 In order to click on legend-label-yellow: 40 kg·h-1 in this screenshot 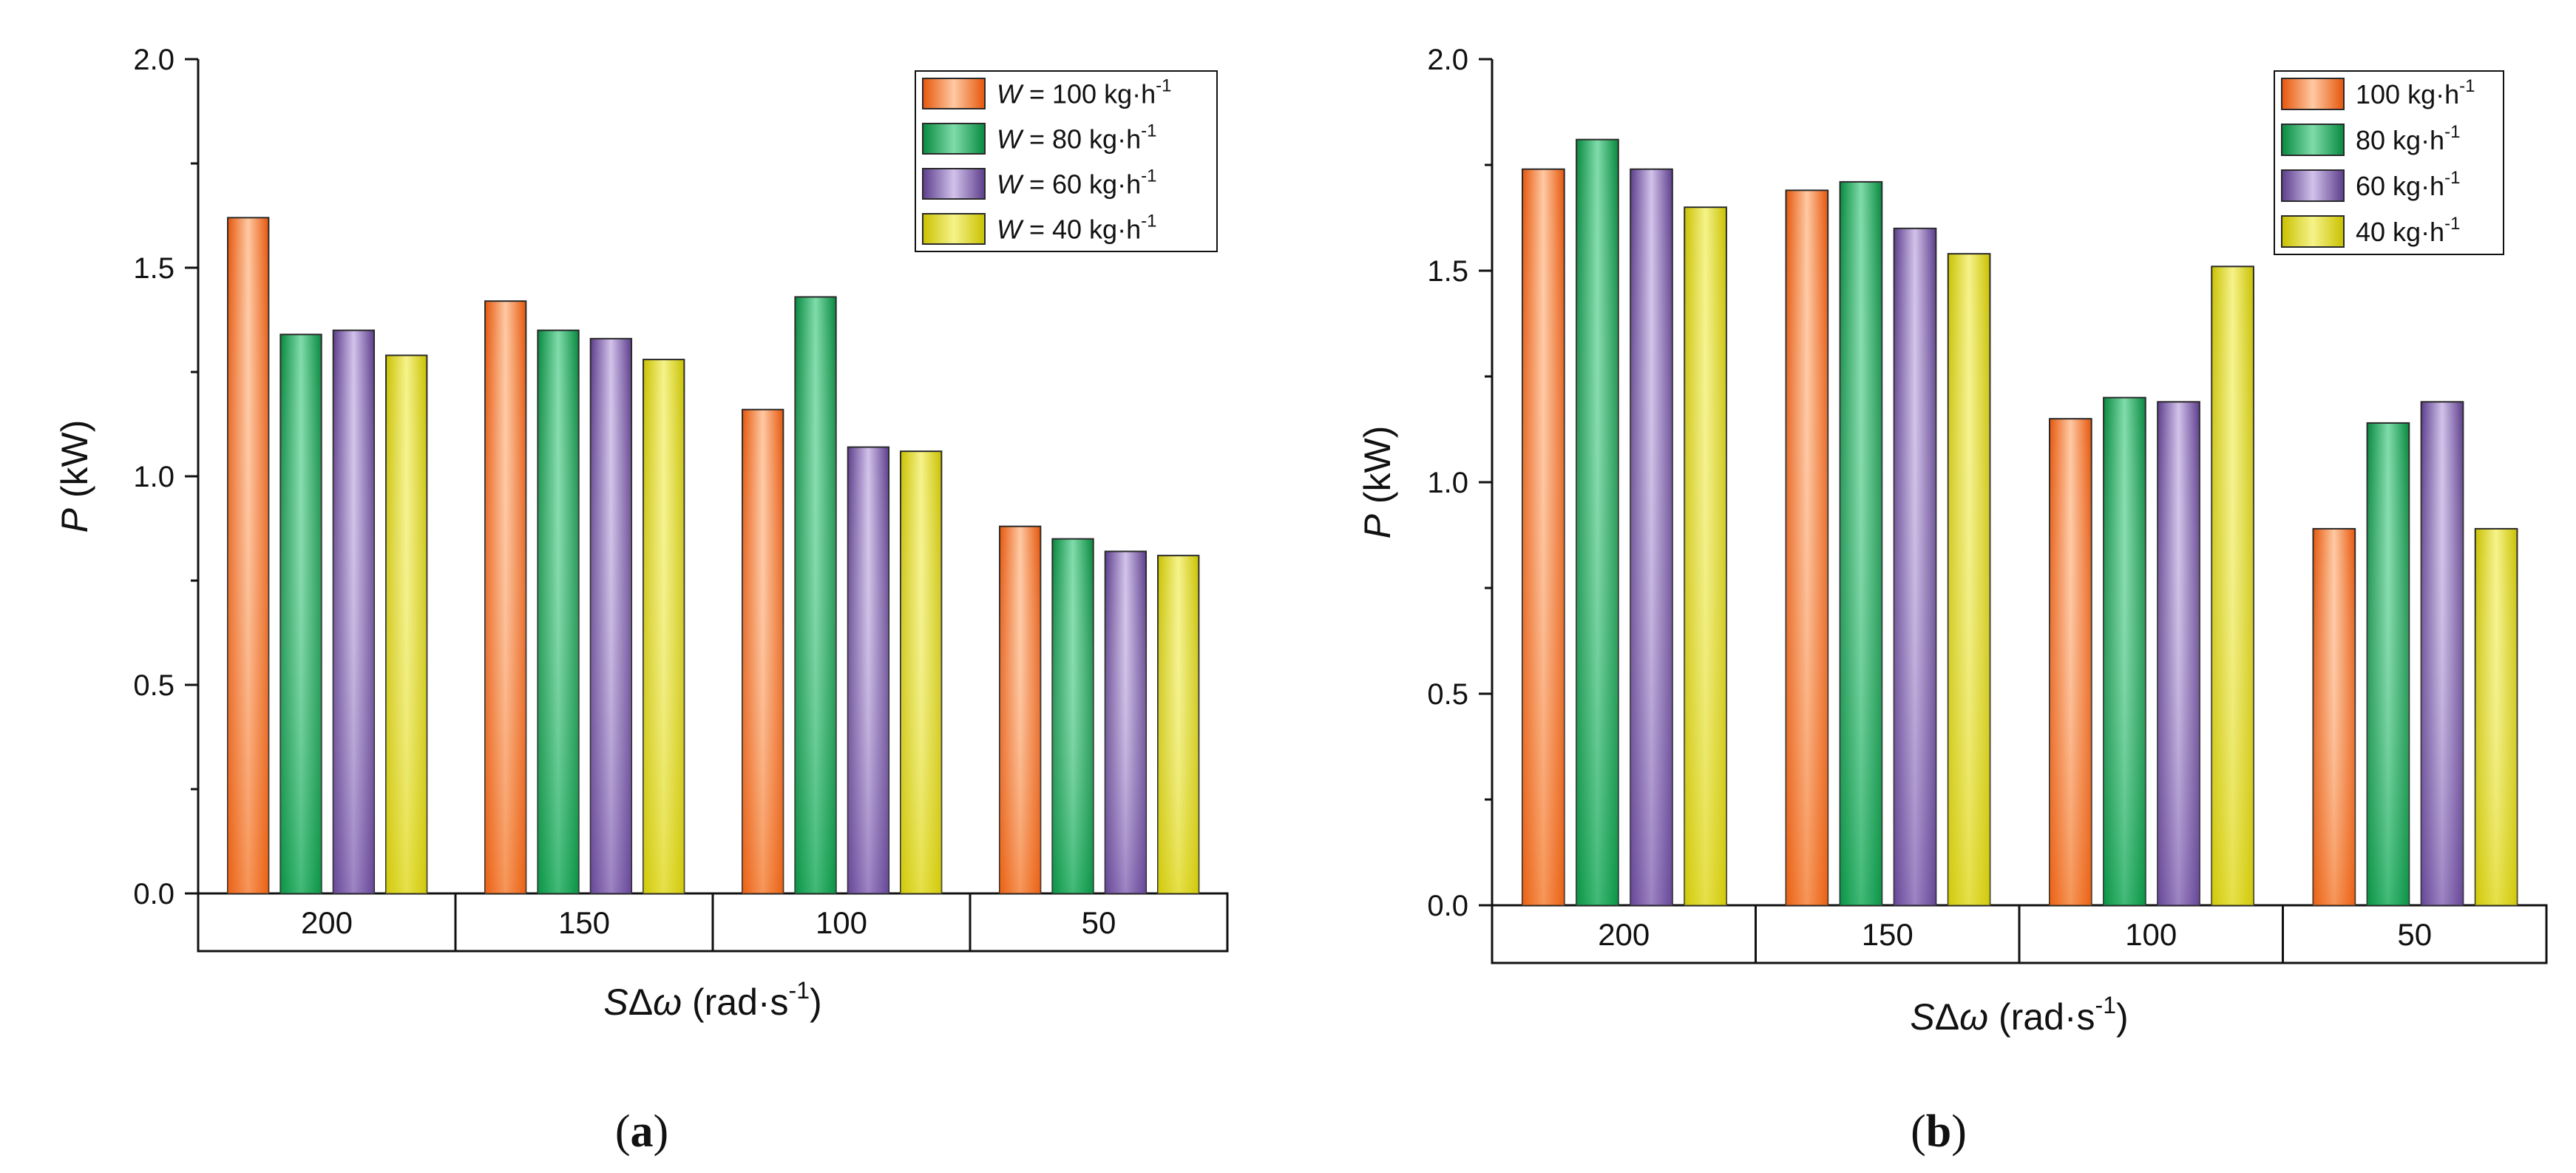, I will do `click(2408, 230)`.